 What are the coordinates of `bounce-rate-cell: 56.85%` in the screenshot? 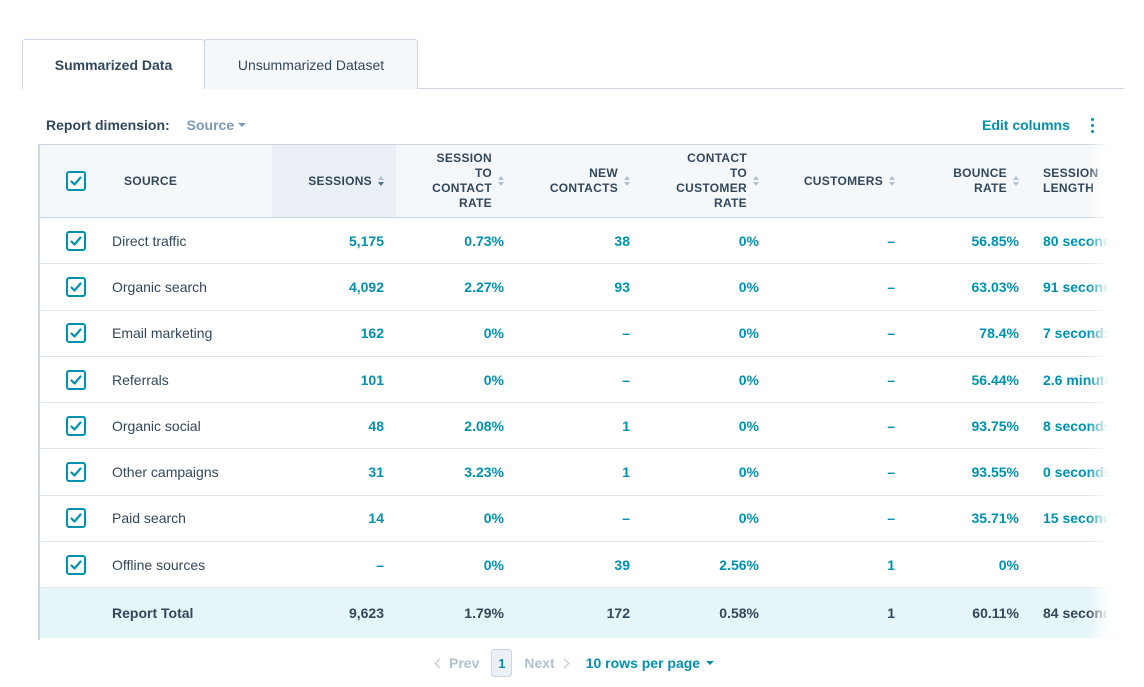 It's located at (969, 241).